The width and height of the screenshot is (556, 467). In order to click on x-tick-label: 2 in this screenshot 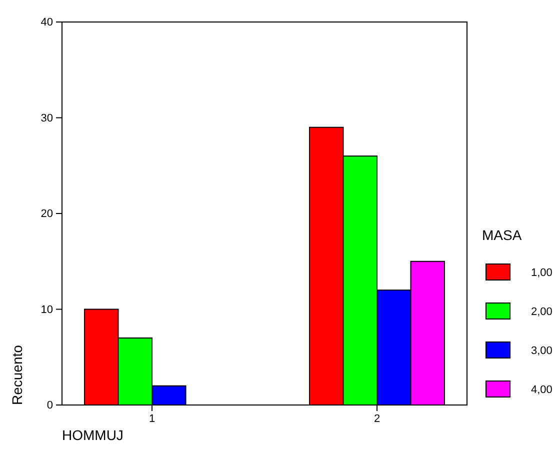, I will do `click(377, 418)`.